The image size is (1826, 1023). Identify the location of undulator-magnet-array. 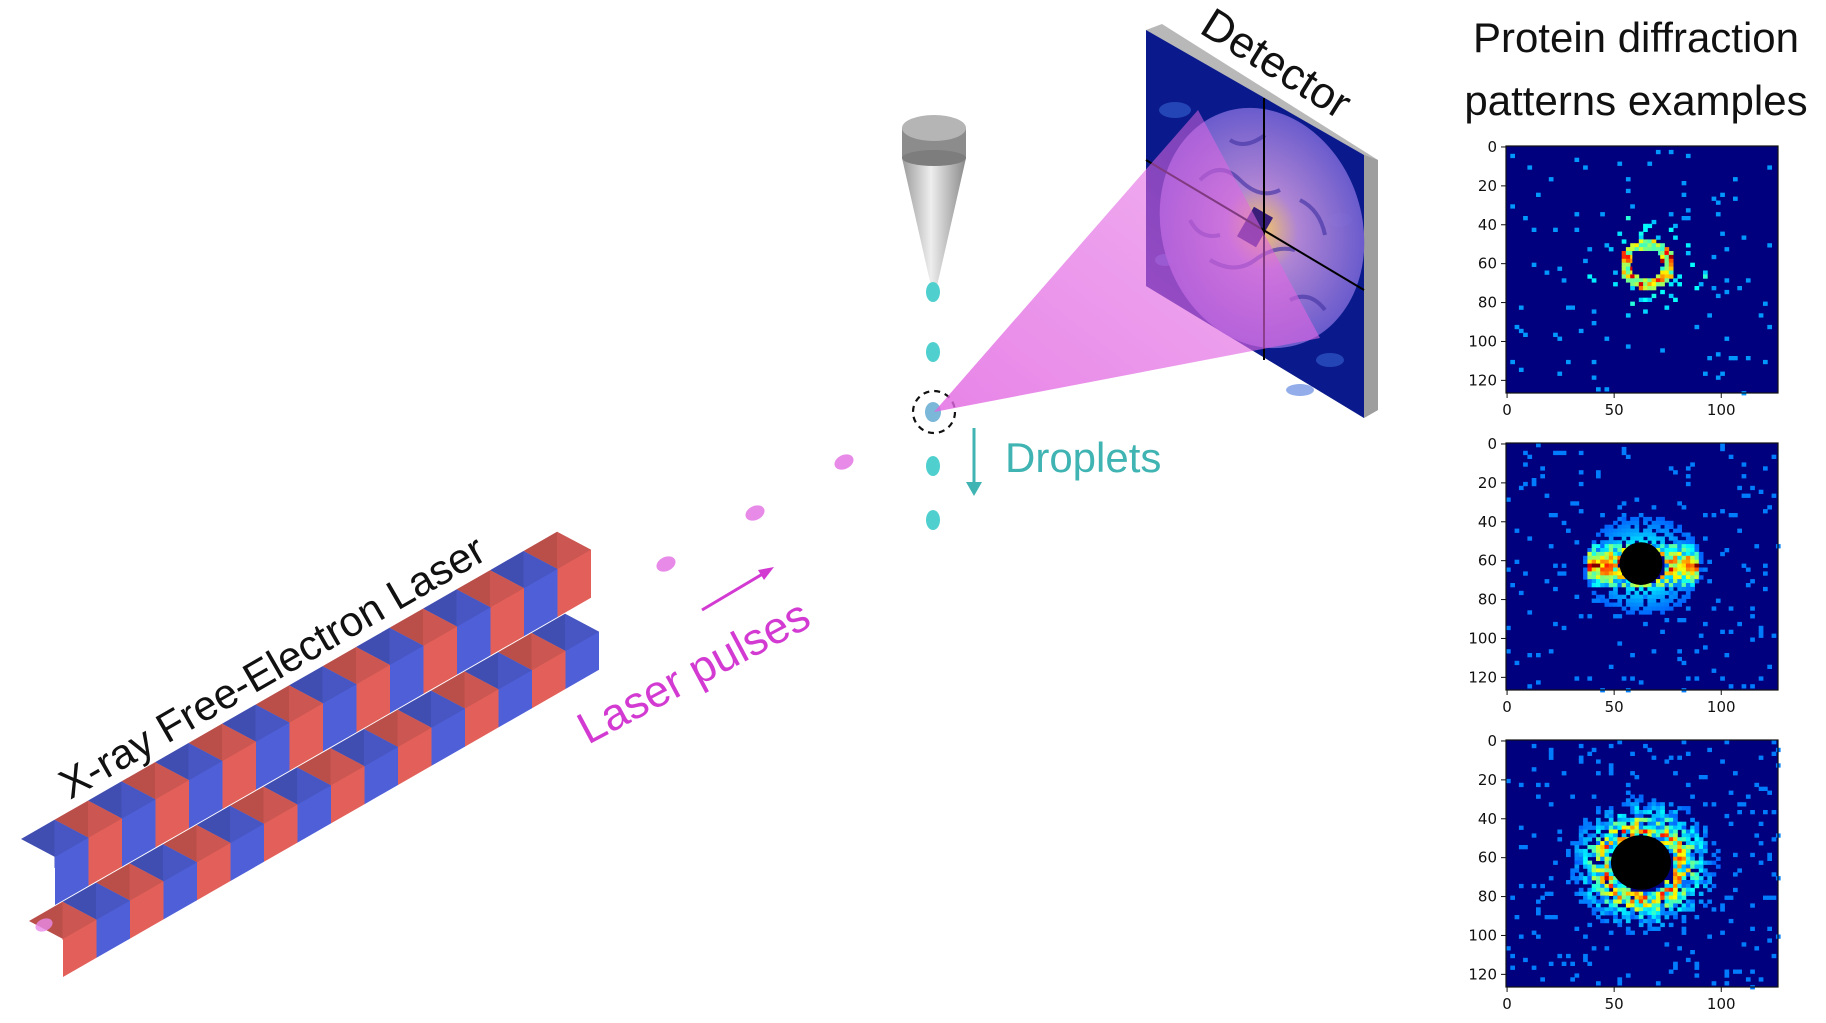
(310, 754).